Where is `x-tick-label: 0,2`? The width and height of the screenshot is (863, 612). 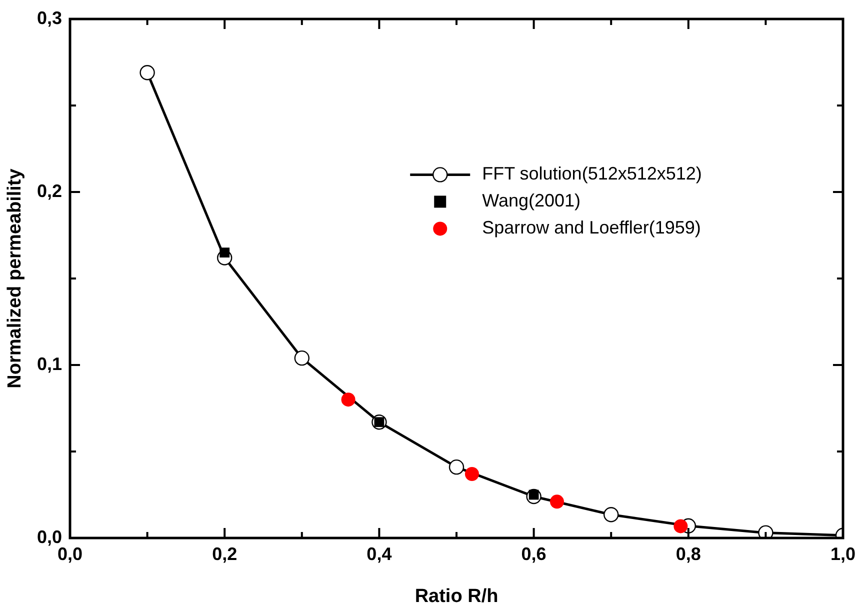 x-tick-label: 0,2 is located at coordinates (225, 554).